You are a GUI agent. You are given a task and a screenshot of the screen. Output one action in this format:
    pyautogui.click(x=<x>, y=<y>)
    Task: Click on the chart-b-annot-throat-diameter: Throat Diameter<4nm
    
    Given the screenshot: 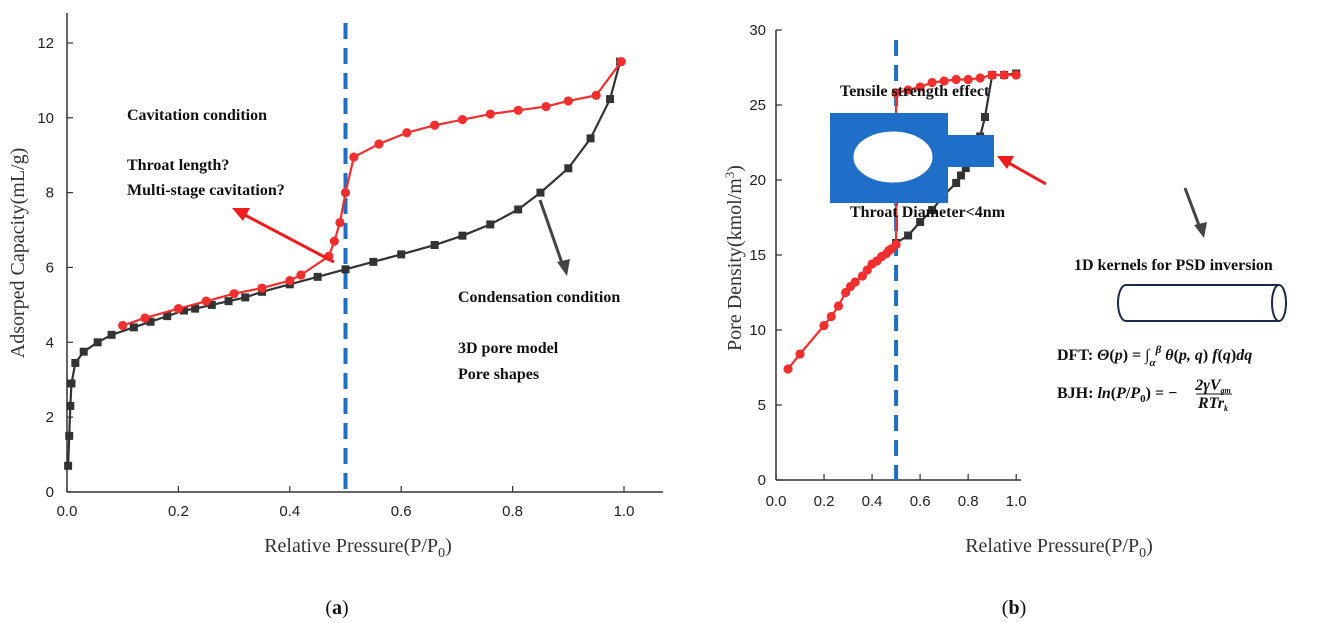 What is the action you would take?
    pyautogui.click(x=928, y=212)
    